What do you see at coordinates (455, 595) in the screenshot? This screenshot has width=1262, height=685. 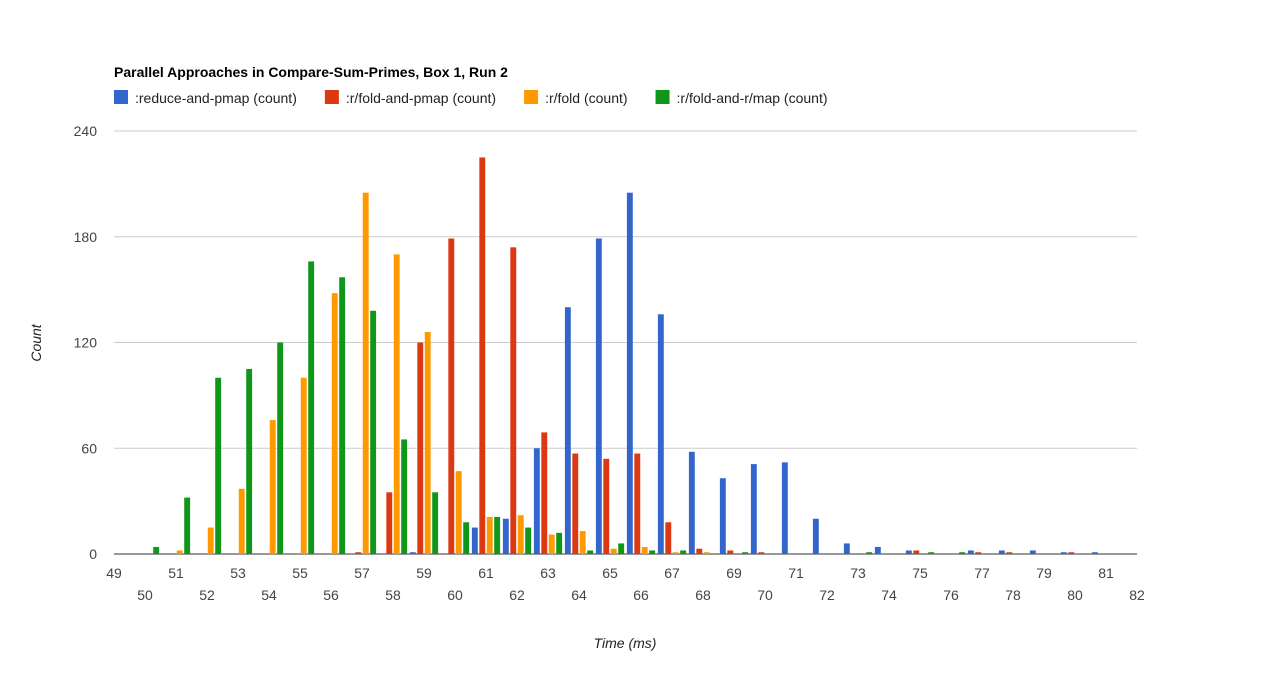 I see `x-tick-label: 60` at bounding box center [455, 595].